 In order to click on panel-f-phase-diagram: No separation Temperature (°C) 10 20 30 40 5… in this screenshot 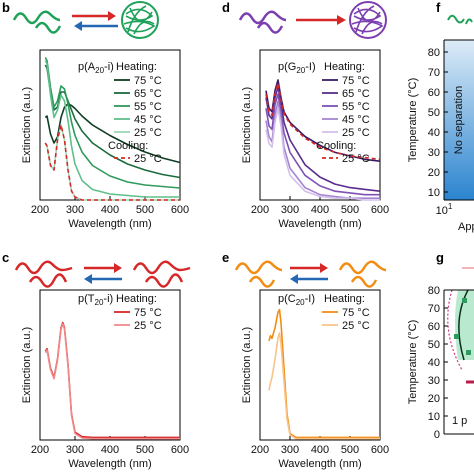, I will do `click(440, 136)`.